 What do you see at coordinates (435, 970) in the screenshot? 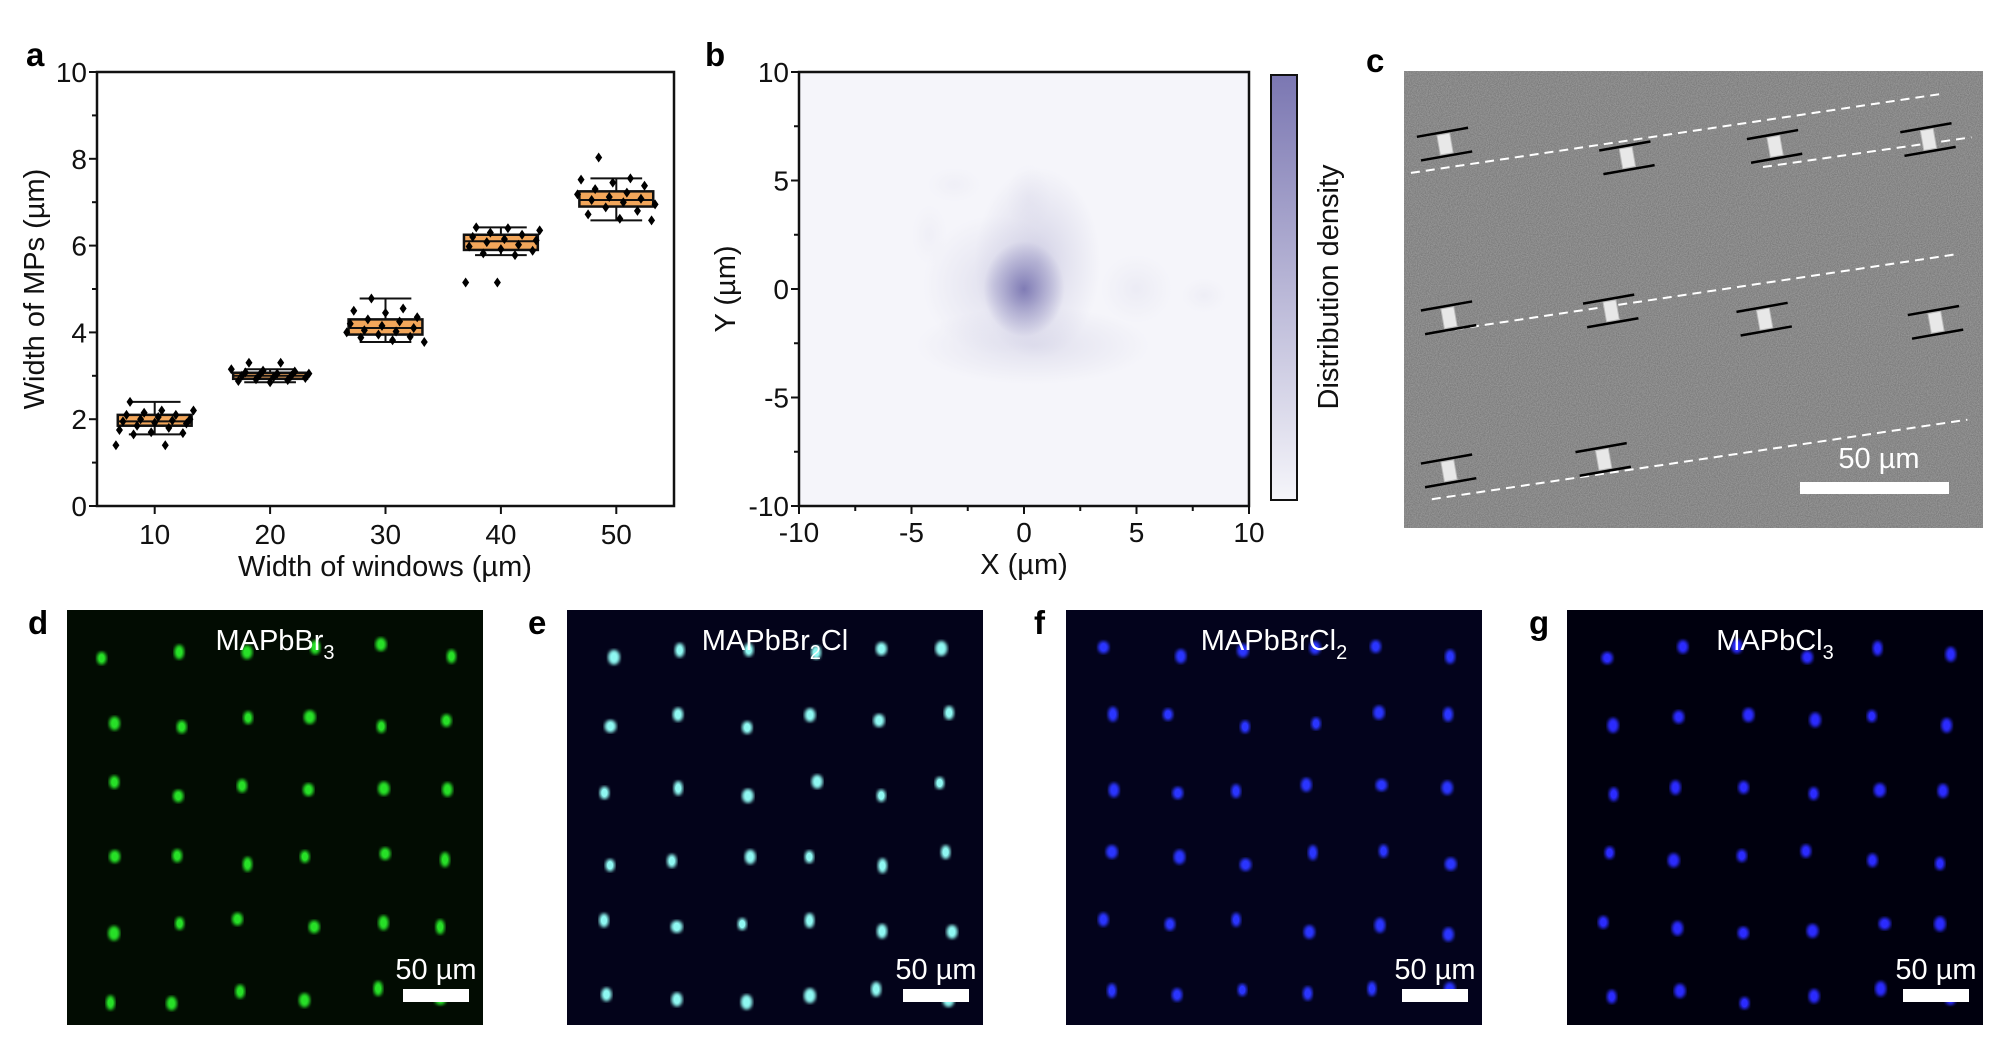
I see `scale-bar-label-d: 50 µm` at bounding box center [435, 970].